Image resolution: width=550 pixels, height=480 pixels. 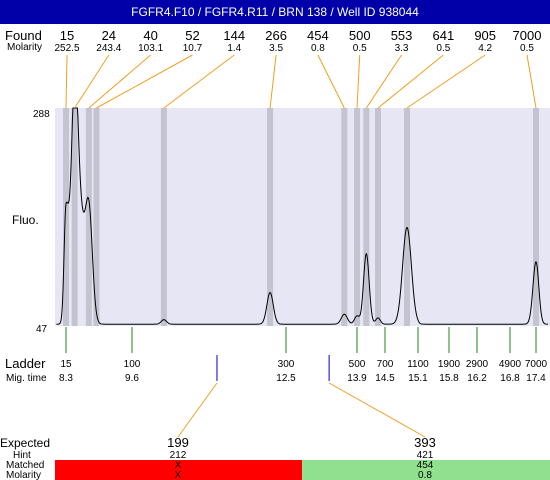 What do you see at coordinates (286, 378) in the screenshot?
I see `ladder-mig-time: 12.5` at bounding box center [286, 378].